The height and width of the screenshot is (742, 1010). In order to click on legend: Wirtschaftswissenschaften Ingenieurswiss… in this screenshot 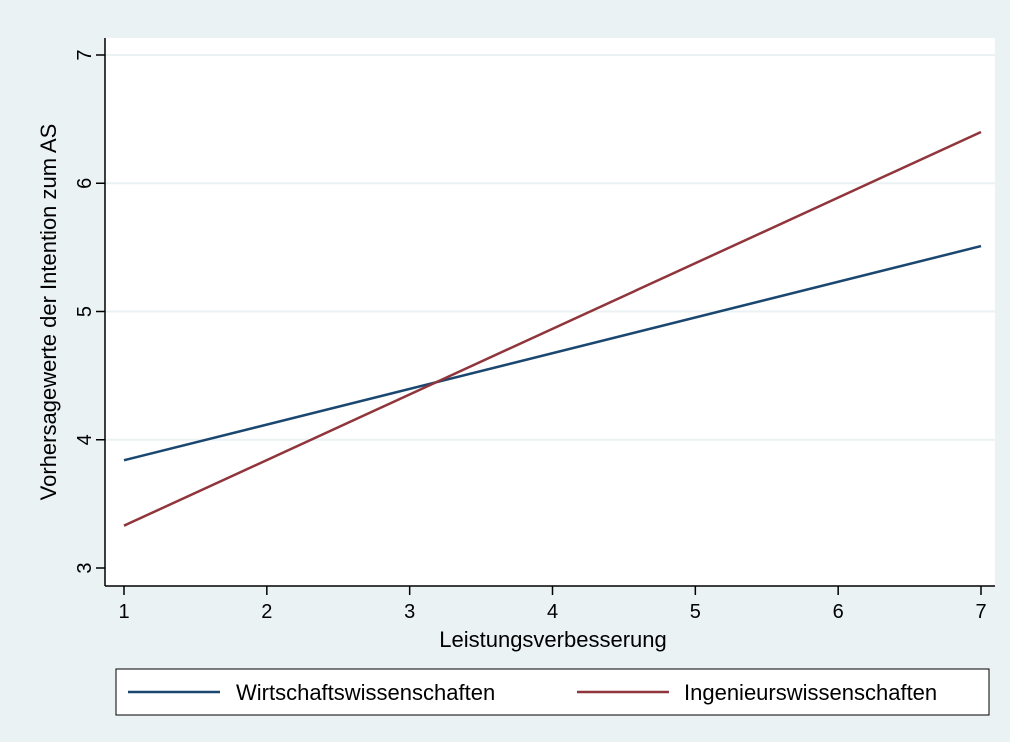, I will do `click(552, 692)`.